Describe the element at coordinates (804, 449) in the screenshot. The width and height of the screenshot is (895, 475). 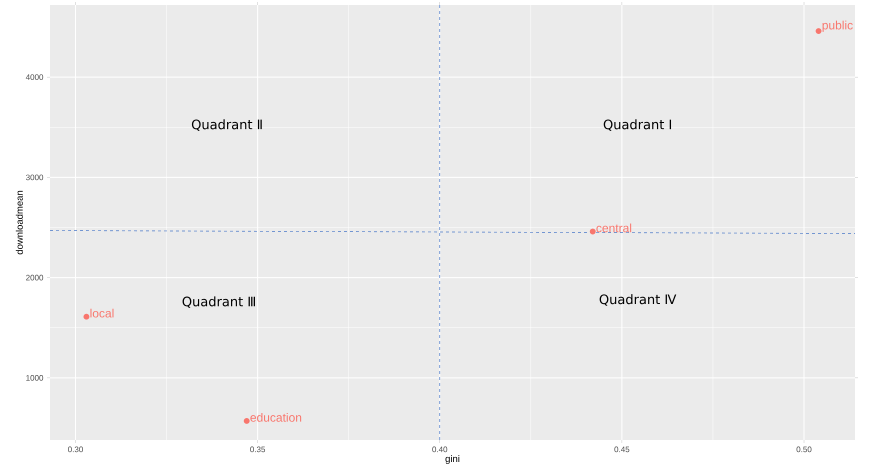
I see `x-tick-label: 0.50` at that location.